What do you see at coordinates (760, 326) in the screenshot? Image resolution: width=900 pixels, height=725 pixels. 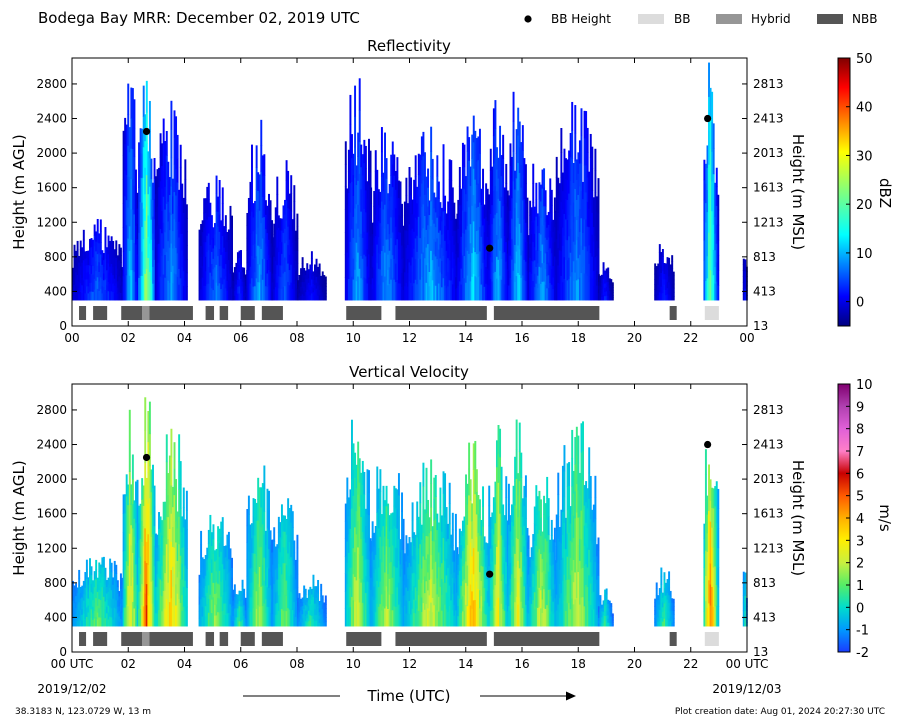 I see `y2-tick-label: 13` at bounding box center [760, 326].